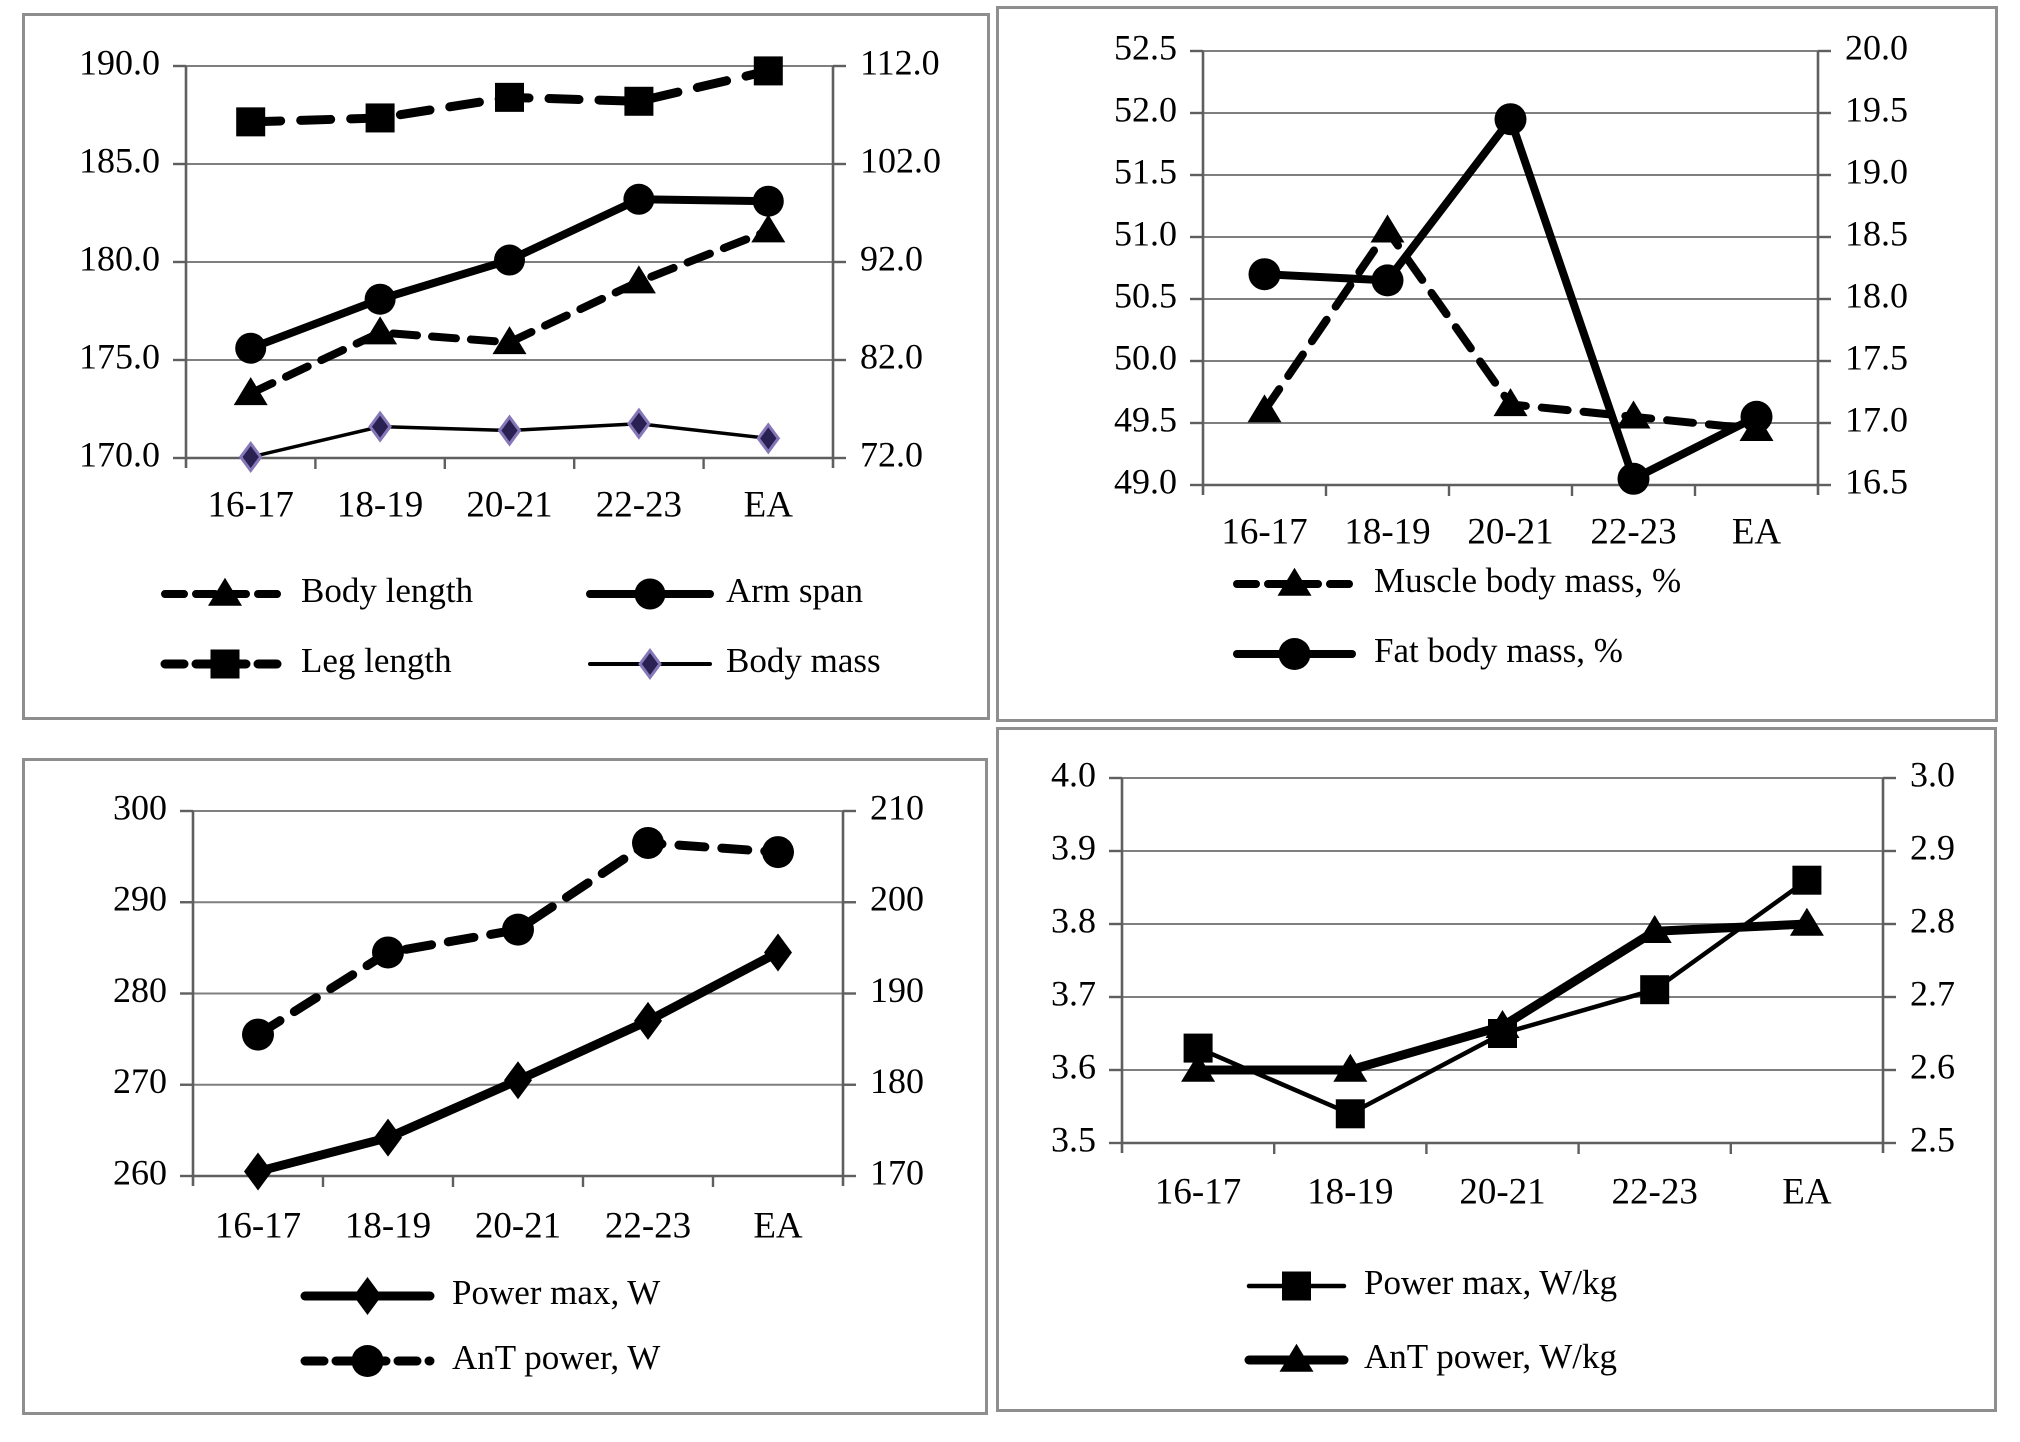 The height and width of the screenshot is (1442, 2020). Describe the element at coordinates (140, 899) in the screenshot. I see `left-axis-tick-label: 290` at that location.